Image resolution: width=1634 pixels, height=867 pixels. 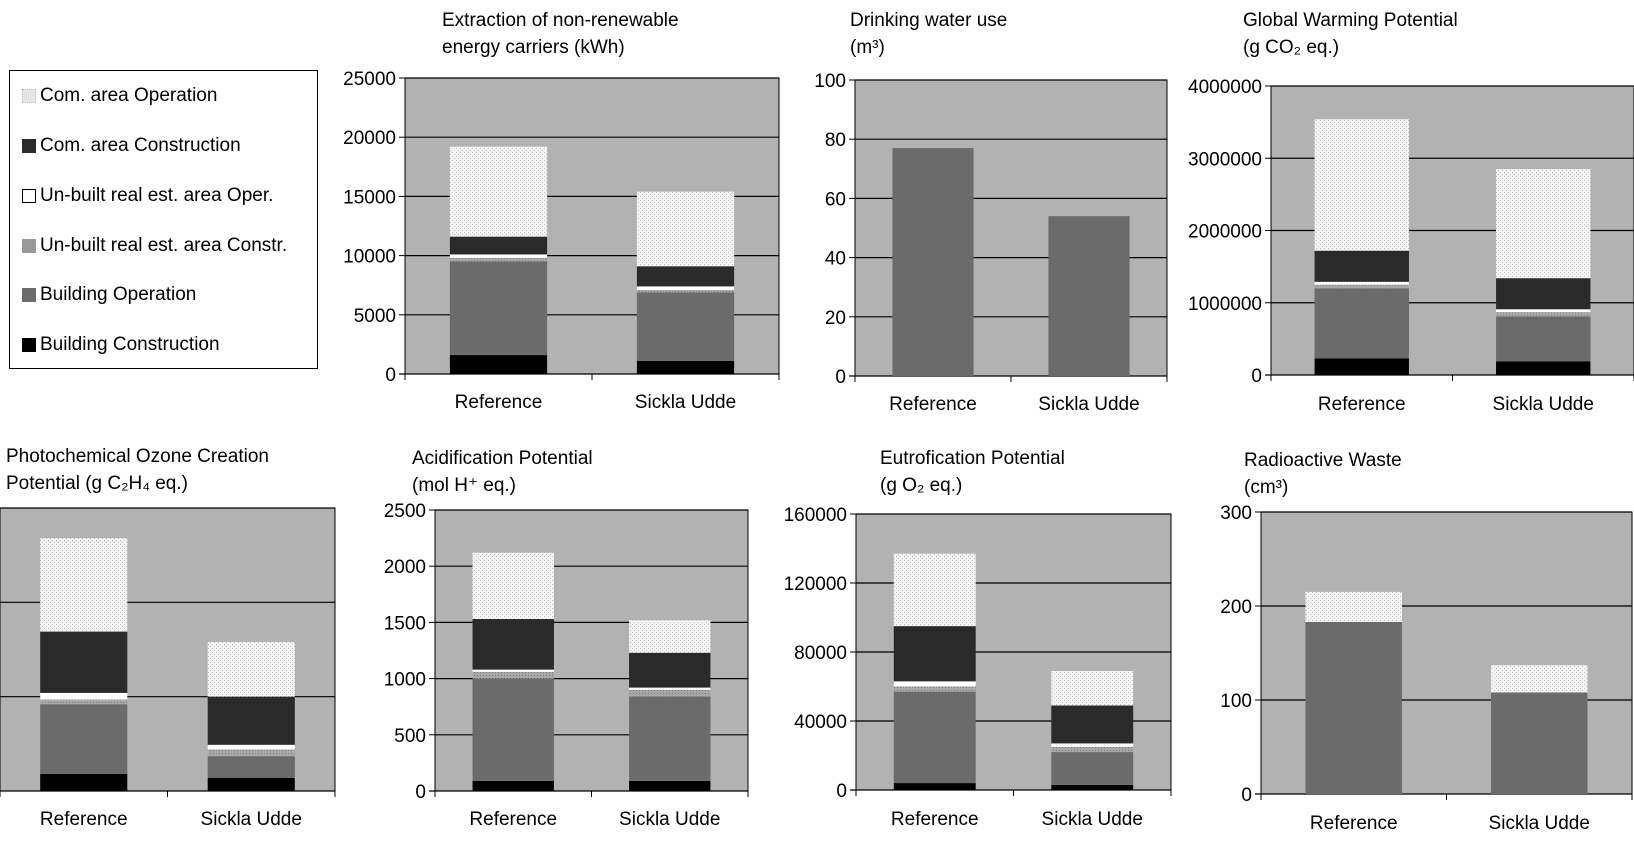 What do you see at coordinates (130, 344) in the screenshot?
I see `legend-label: Building Construction` at bounding box center [130, 344].